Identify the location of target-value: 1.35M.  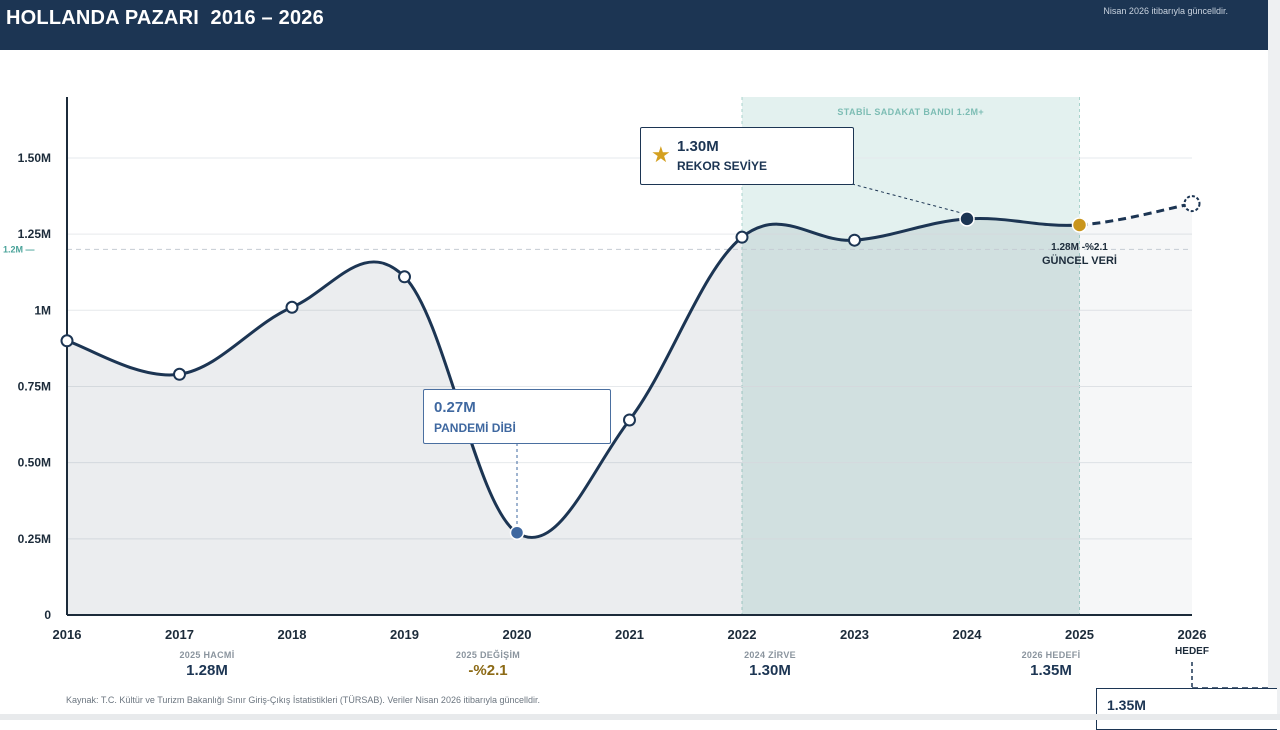
(1126, 705).